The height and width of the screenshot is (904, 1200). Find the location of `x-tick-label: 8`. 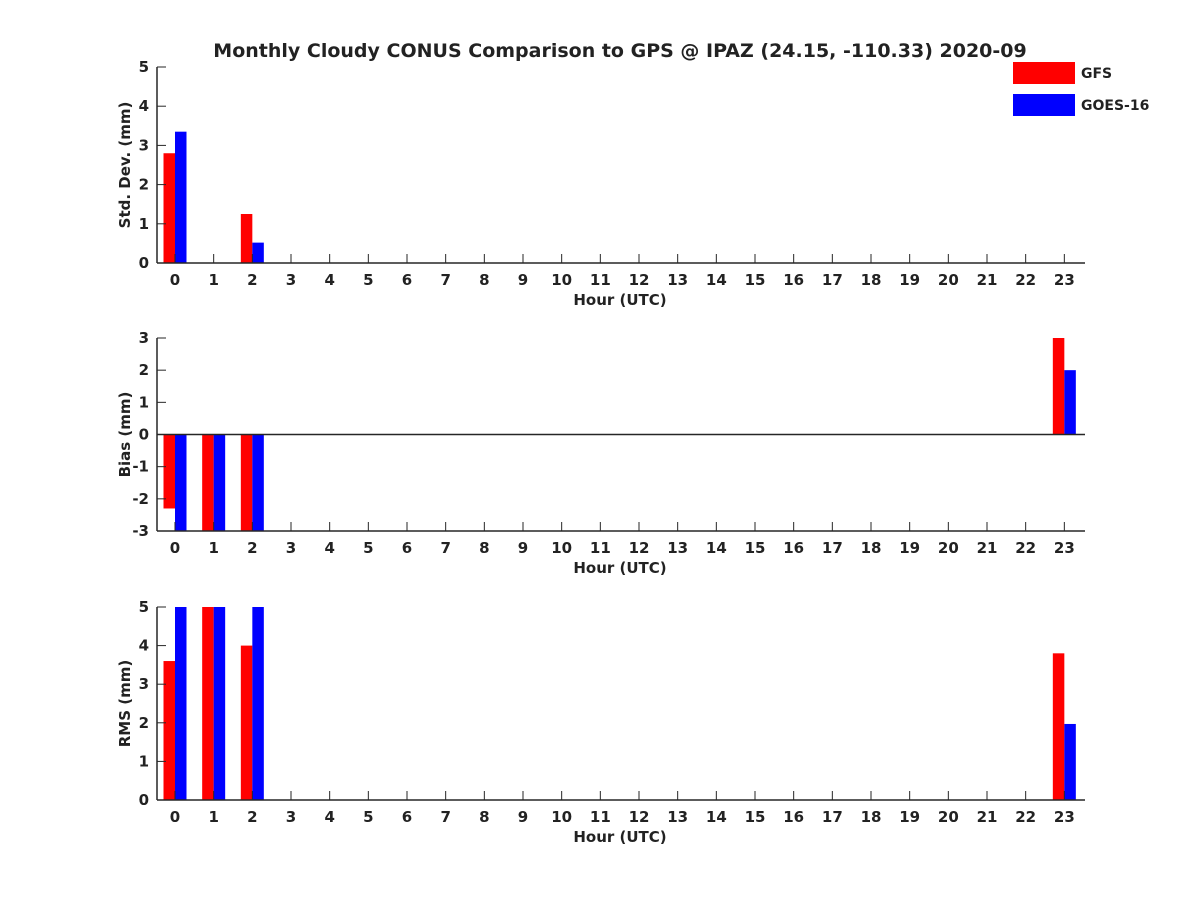

x-tick-label: 8 is located at coordinates (484, 817).